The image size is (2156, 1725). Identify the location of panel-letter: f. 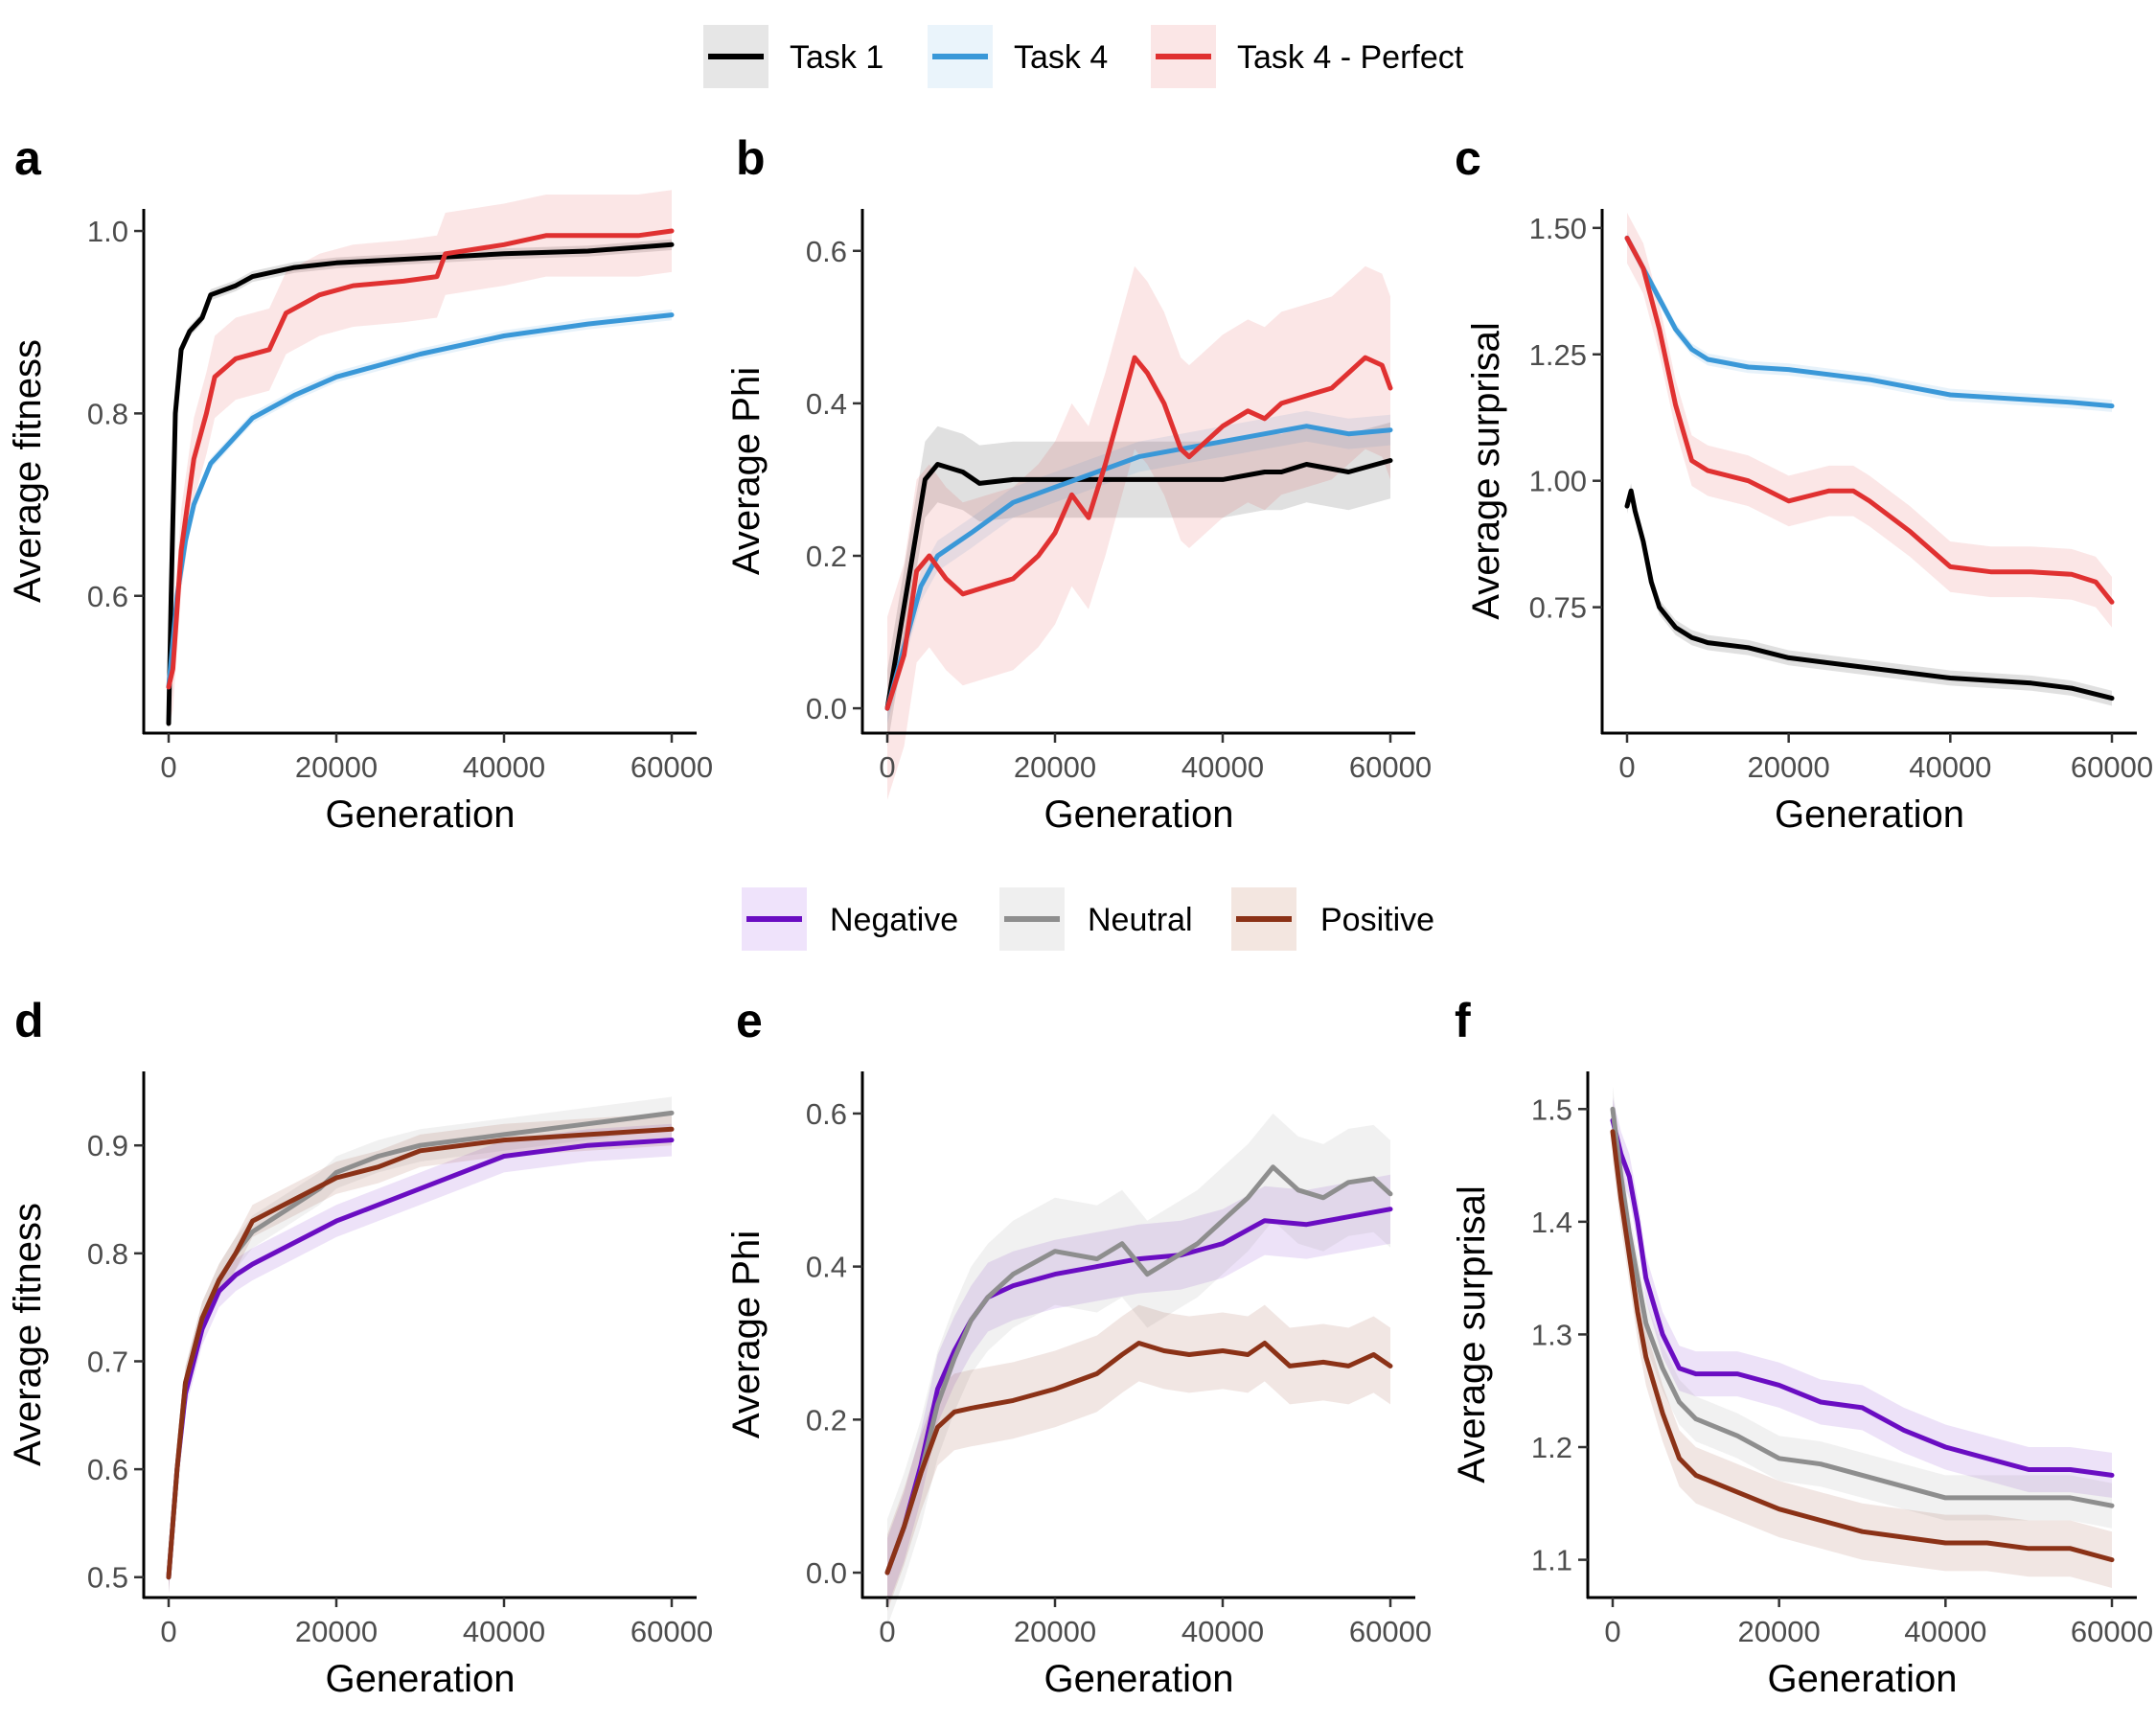
(1463, 1020).